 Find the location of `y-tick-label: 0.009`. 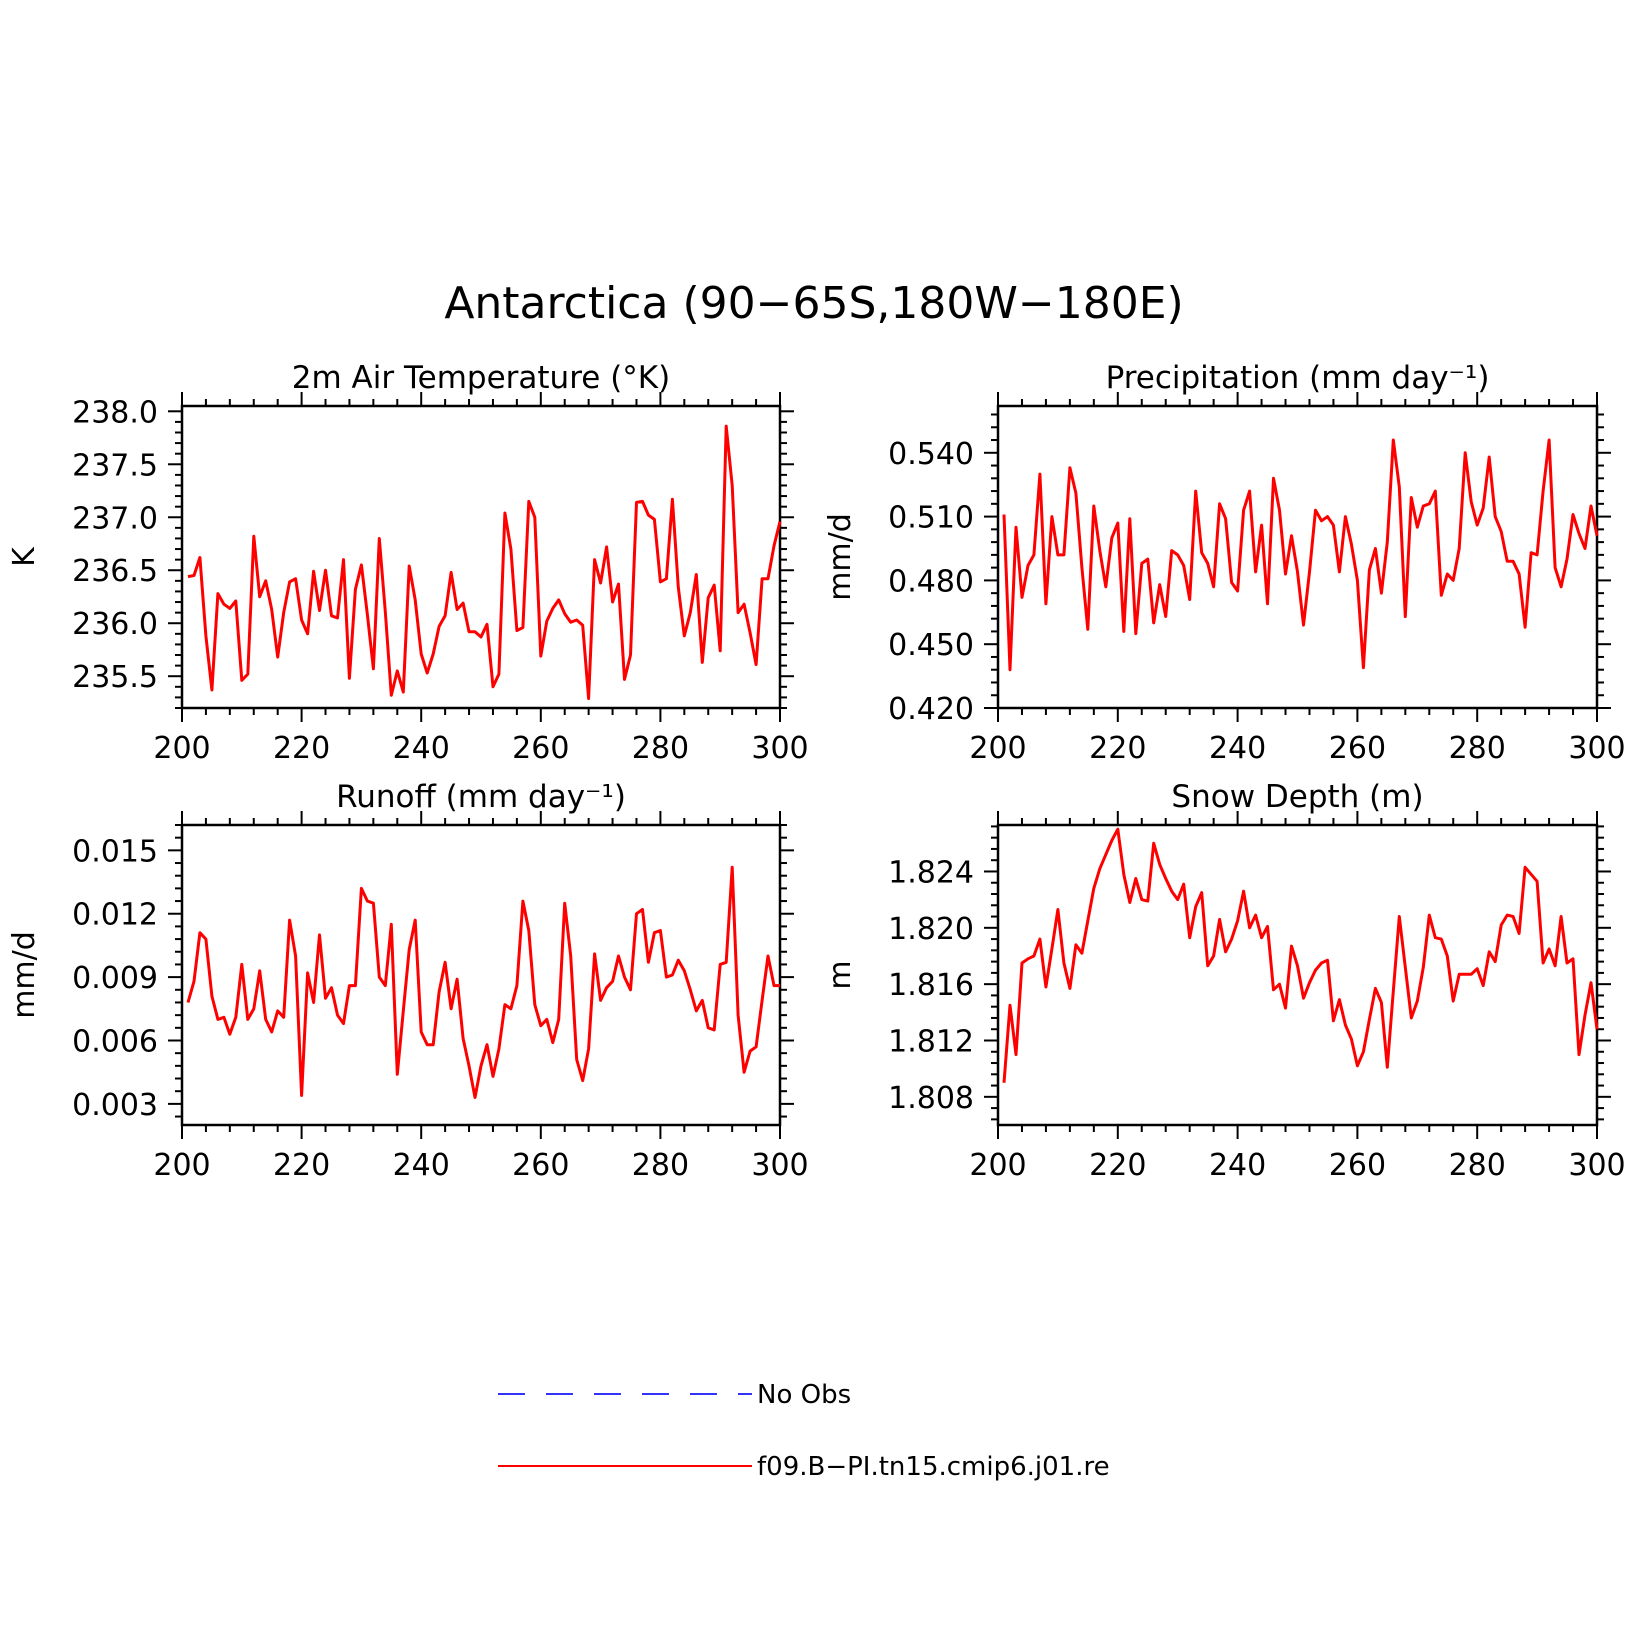

y-tick-label: 0.009 is located at coordinates (115, 978).